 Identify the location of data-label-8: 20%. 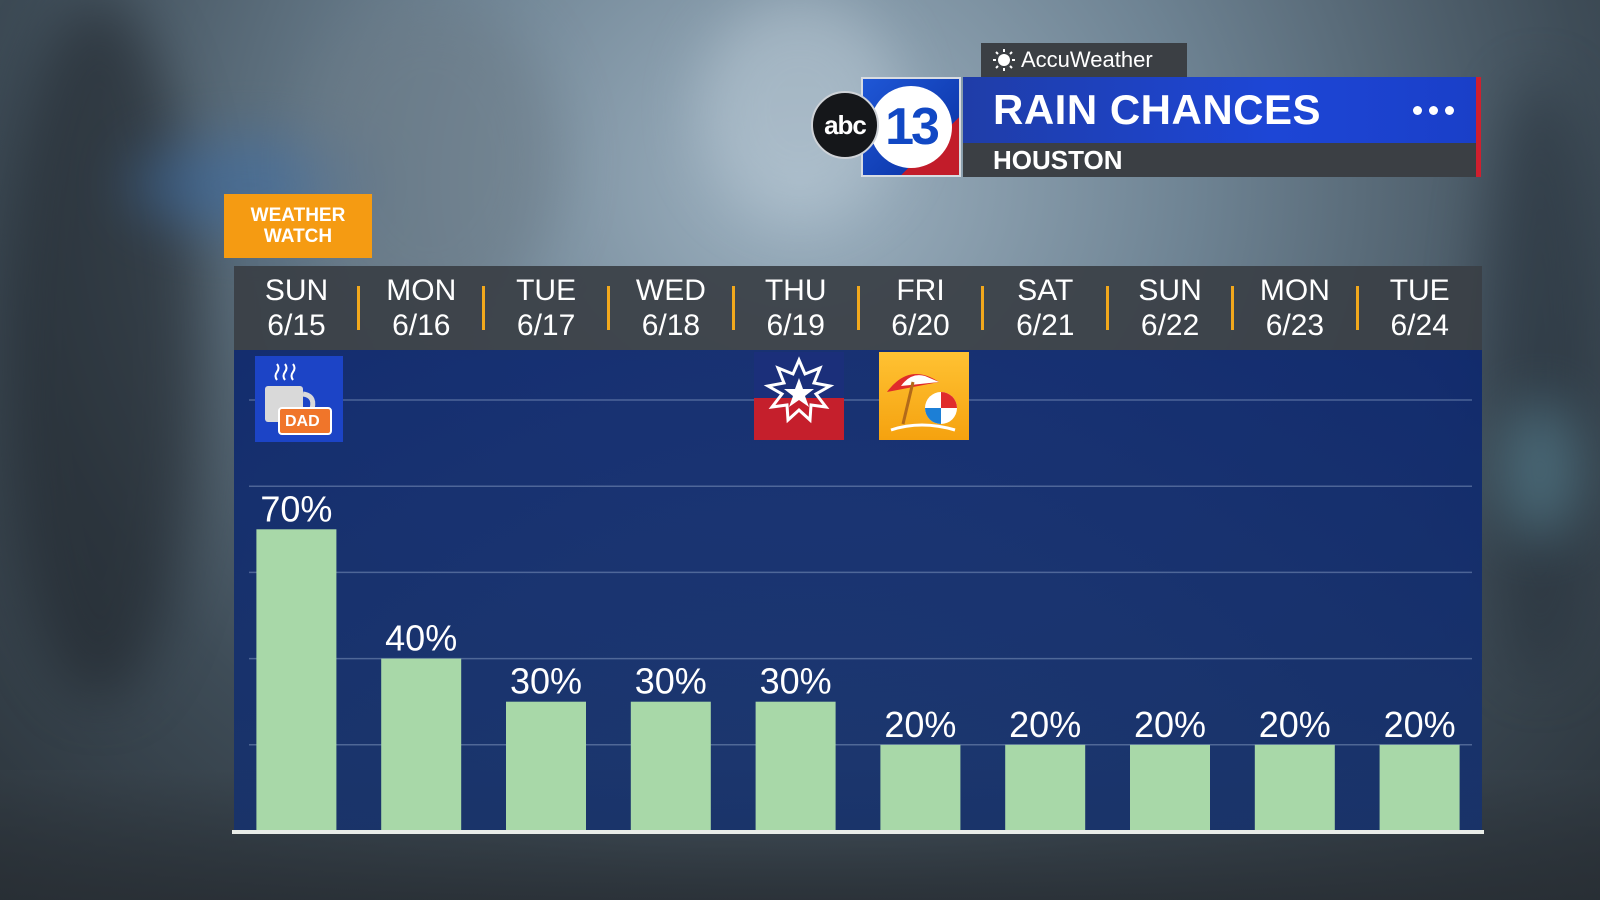
(1170, 724).